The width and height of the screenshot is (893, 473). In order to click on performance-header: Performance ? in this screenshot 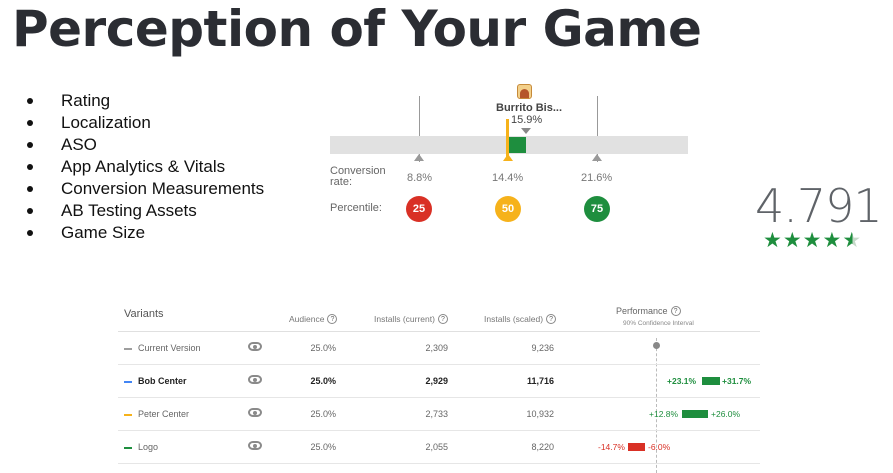, I will do `click(648, 311)`.